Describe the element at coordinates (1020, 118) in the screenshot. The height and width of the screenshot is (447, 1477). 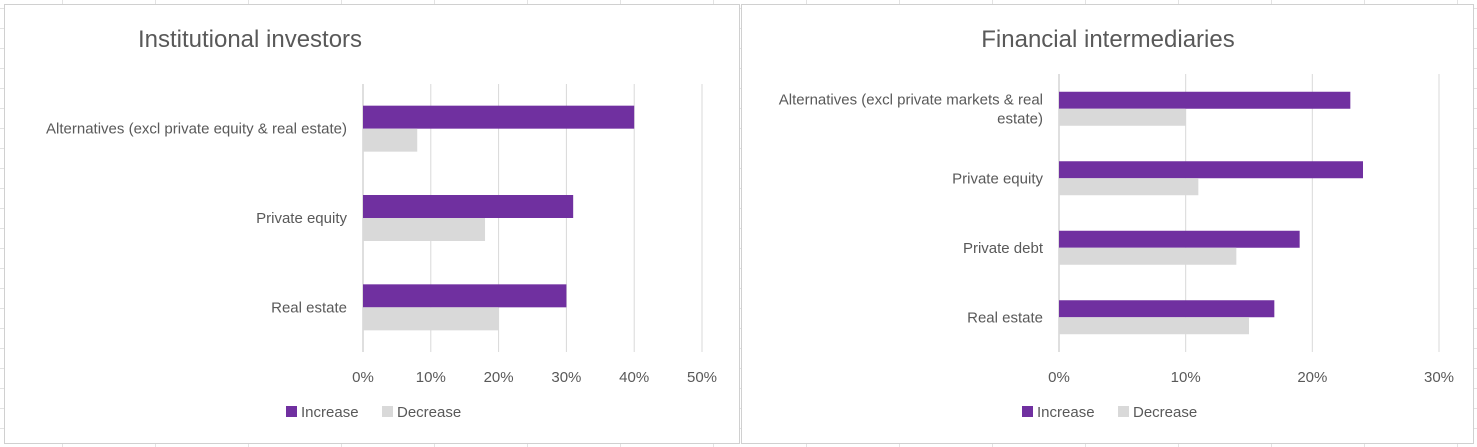
I see `category-label: estate)` at that location.